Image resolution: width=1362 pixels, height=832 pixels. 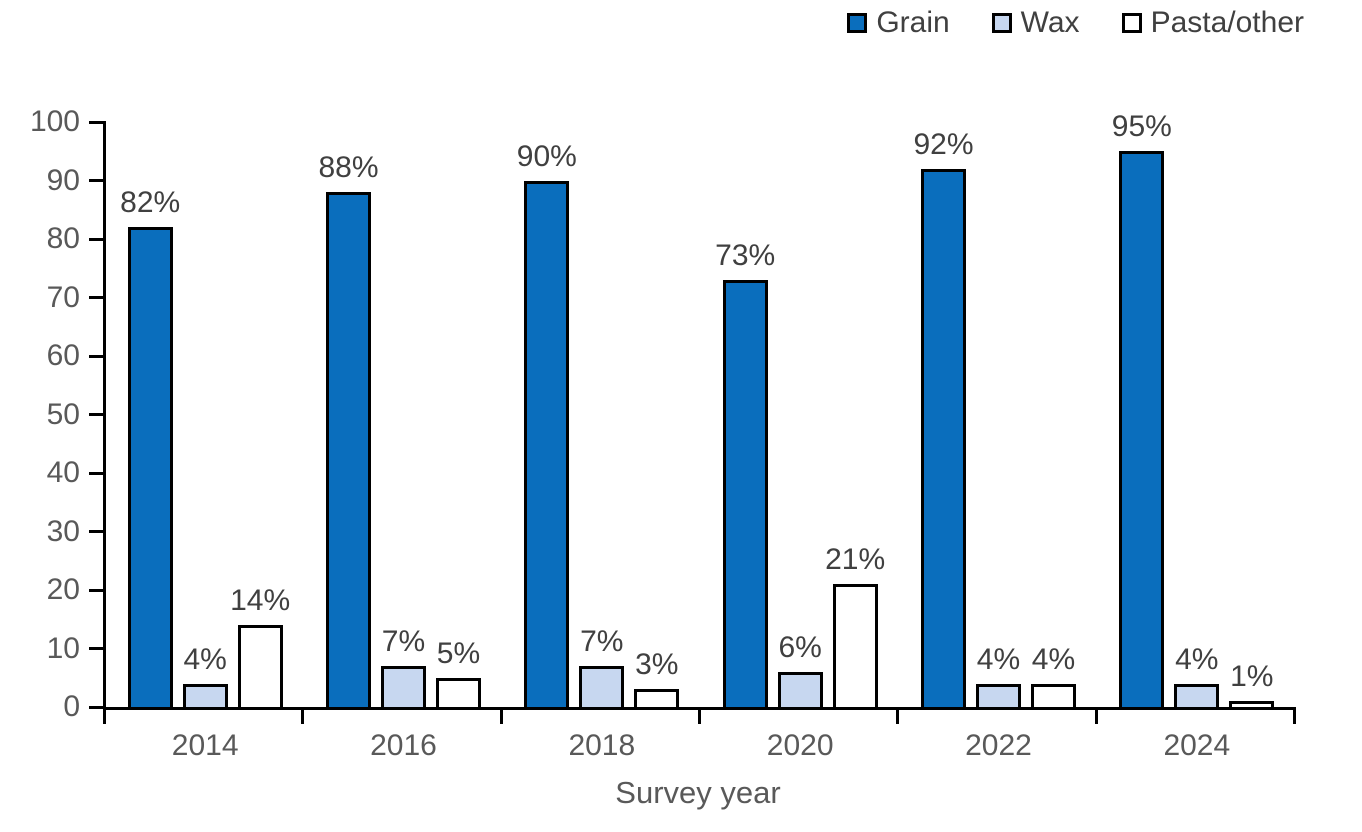 What do you see at coordinates (260, 666) in the screenshot?
I see `bar-pasta-other-2014` at bounding box center [260, 666].